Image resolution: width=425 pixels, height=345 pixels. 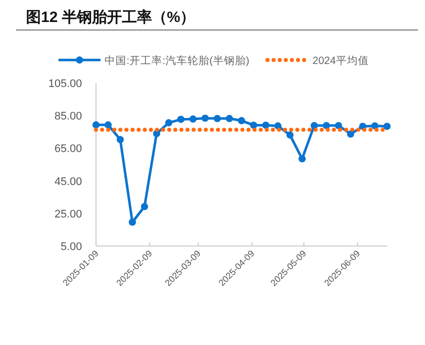 What do you see at coordinates (68, 182) in the screenshot?
I see `y-tick-label: 45.00` at bounding box center [68, 182].